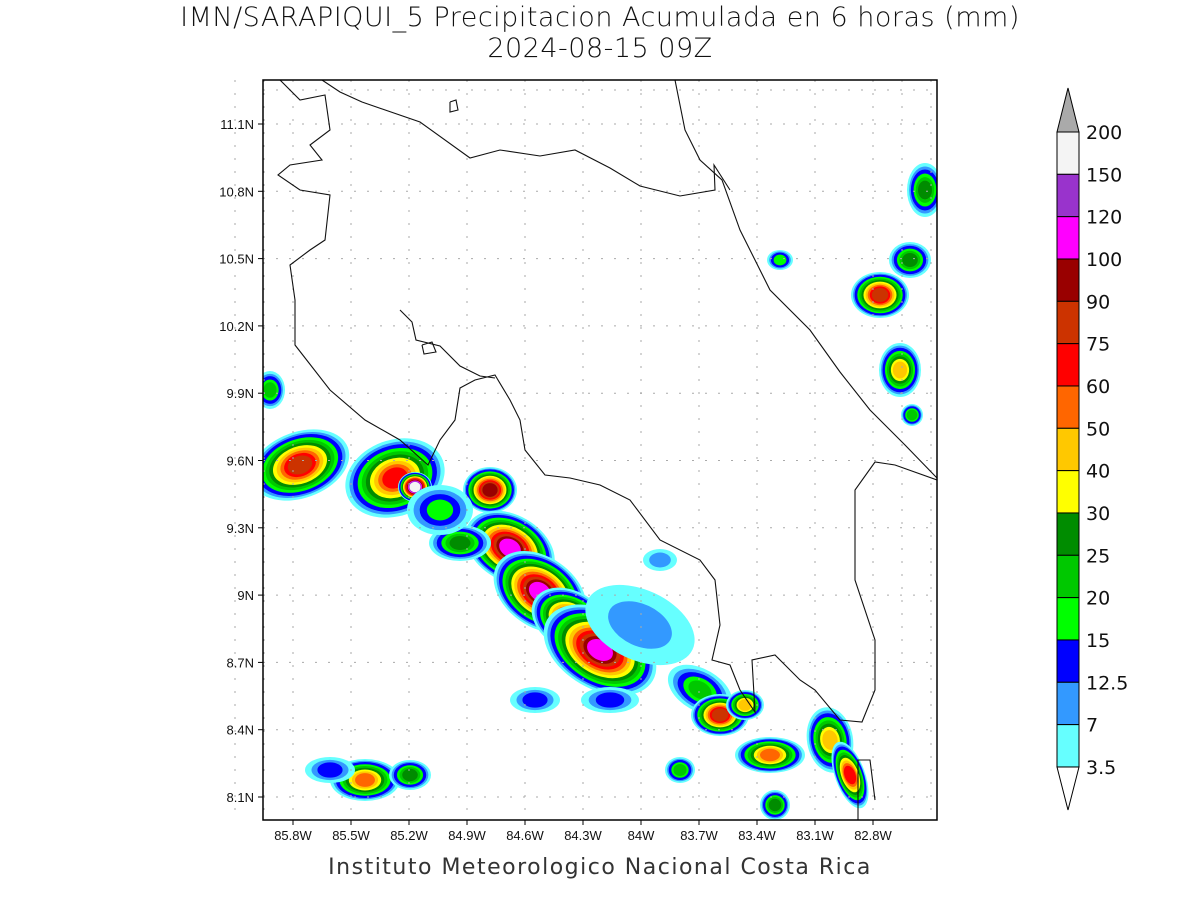 The width and height of the screenshot is (1200, 900). Describe the element at coordinates (240, 730) in the screenshot. I see `lat-tick-label: 8.4N` at that location.